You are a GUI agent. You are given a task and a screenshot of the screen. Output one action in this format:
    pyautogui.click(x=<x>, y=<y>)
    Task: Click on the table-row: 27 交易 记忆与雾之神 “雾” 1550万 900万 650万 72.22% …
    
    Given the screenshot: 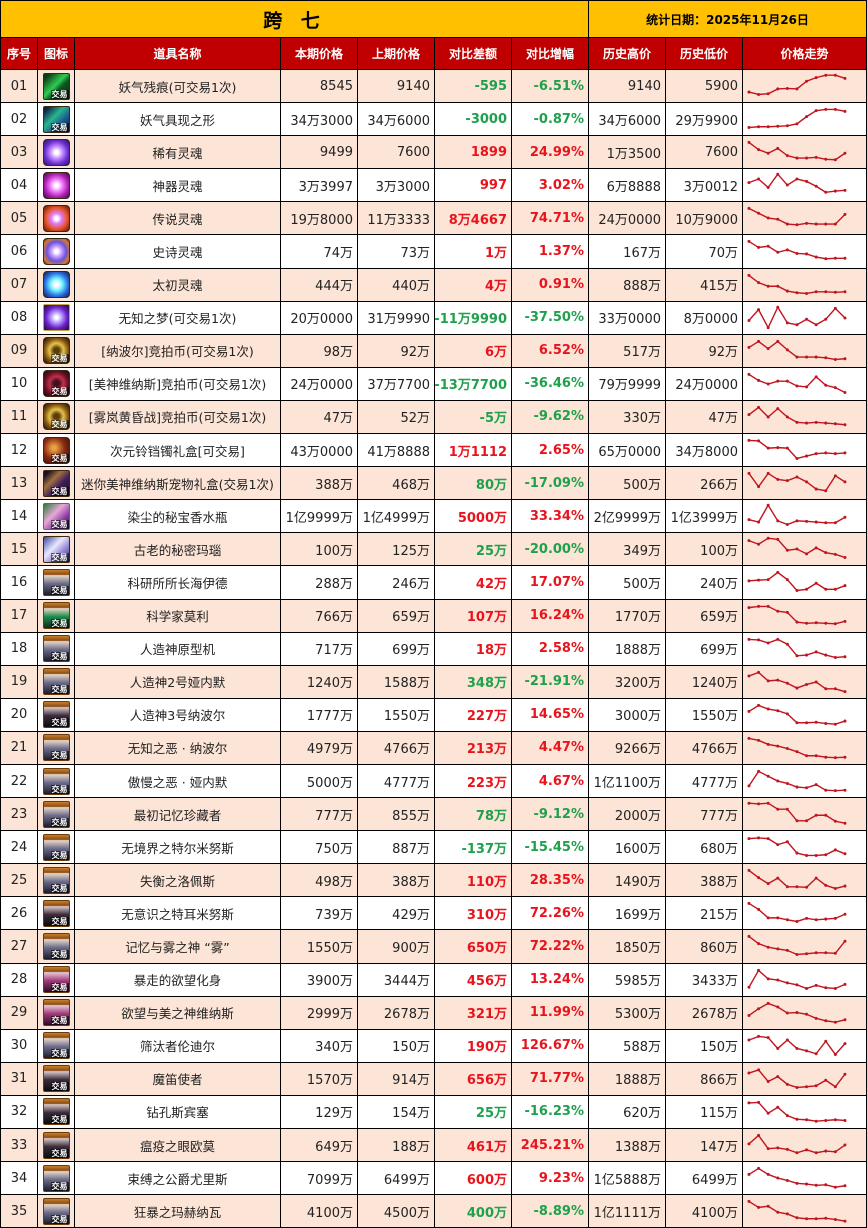 What is the action you would take?
    pyautogui.click(x=433, y=947)
    